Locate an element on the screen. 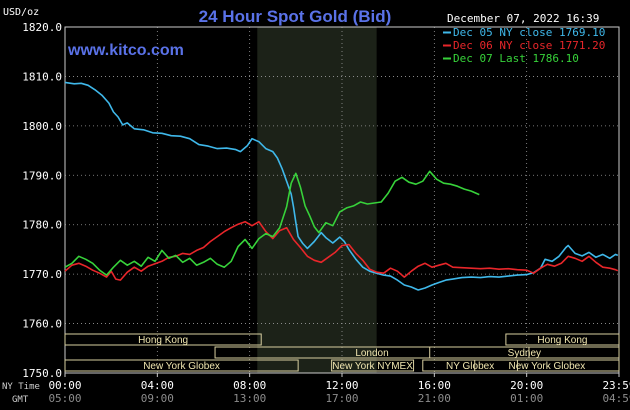 Image resolution: width=630 pixels, height=410 pixels. x-tick-gmt-6: 04:59 is located at coordinates (616, 398).